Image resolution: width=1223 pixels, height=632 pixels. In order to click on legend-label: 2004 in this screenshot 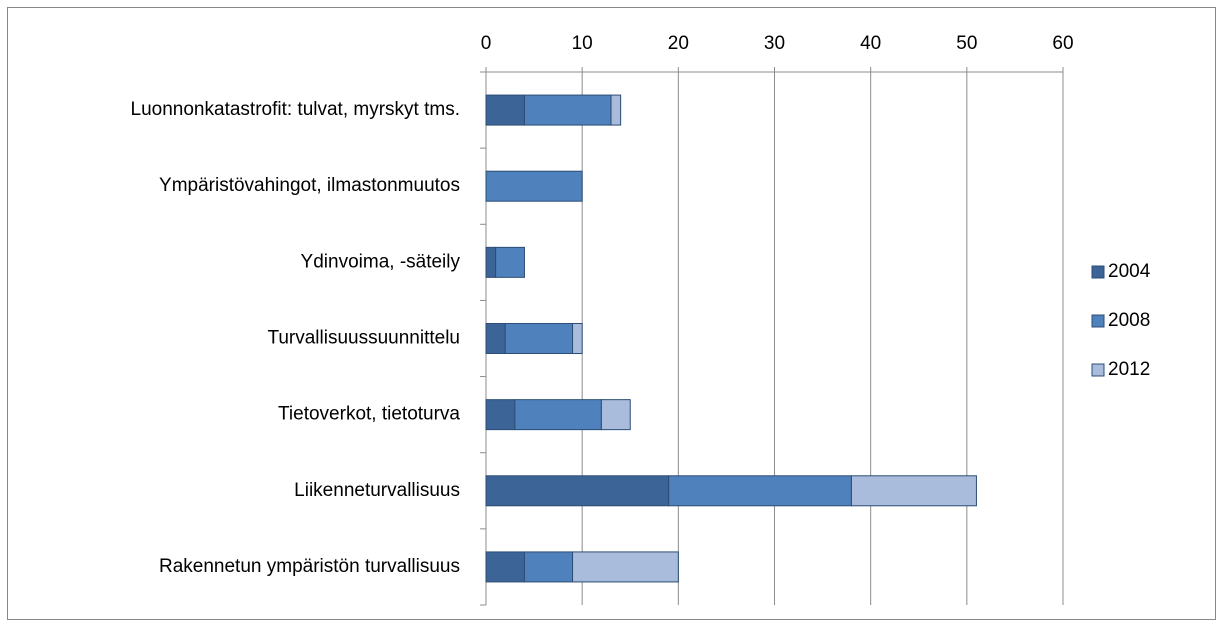, I will do `click(1129, 271)`.